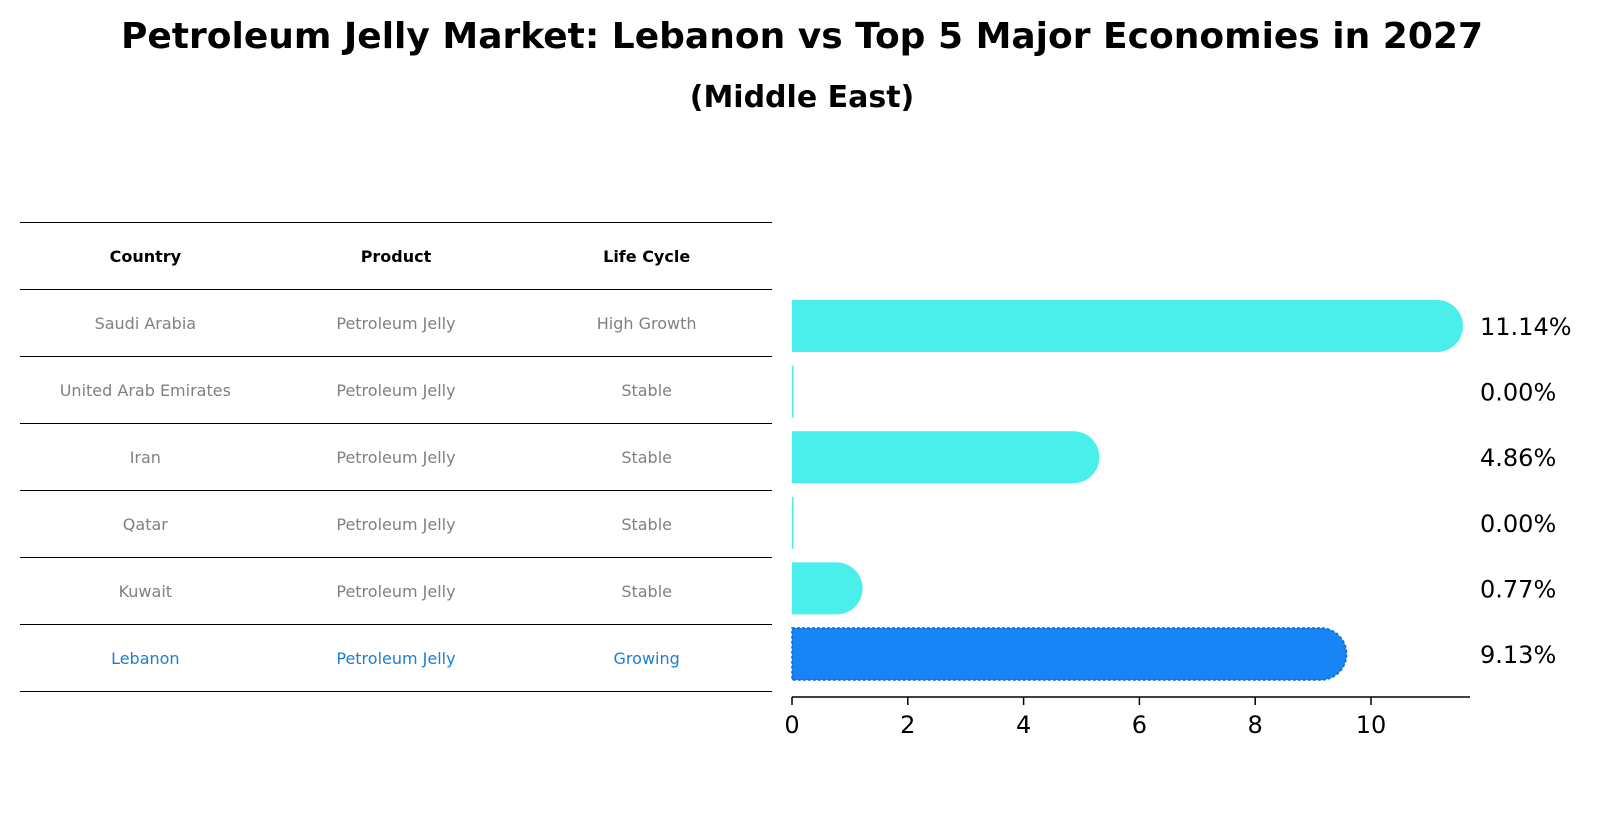 Image resolution: width=1604 pixels, height=823 pixels. I want to click on table-row: Qatar Petroleum Jelly Stable, so click(396, 524).